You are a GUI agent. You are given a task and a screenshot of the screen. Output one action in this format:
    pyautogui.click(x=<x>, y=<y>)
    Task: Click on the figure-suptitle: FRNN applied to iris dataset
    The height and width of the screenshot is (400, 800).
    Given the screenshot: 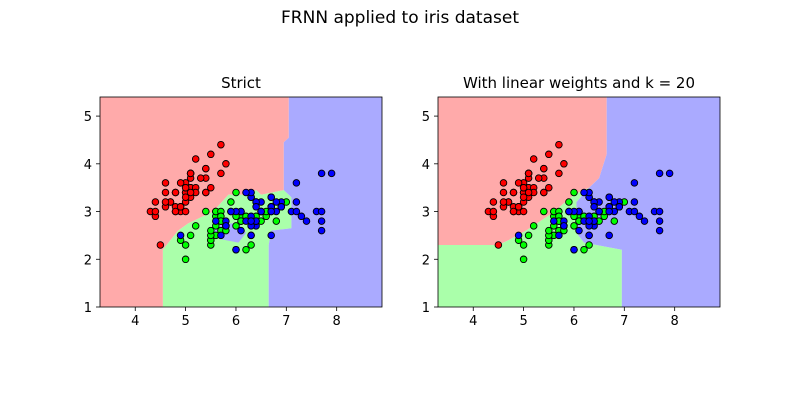 What is the action you would take?
    pyautogui.click(x=400, y=18)
    